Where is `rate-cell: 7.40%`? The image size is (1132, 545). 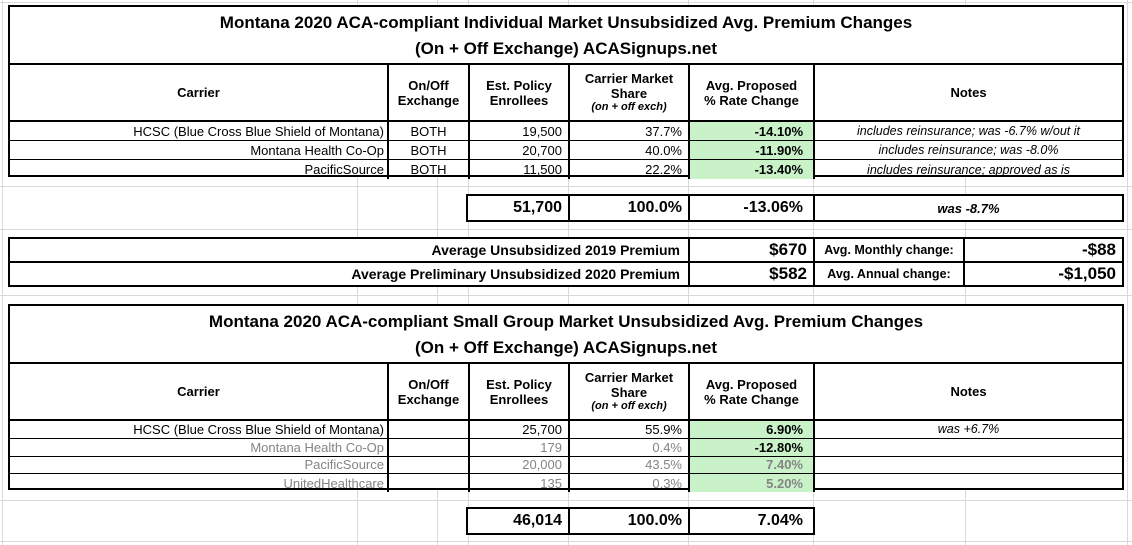
rate-cell: 7.40% is located at coordinates (752, 465).